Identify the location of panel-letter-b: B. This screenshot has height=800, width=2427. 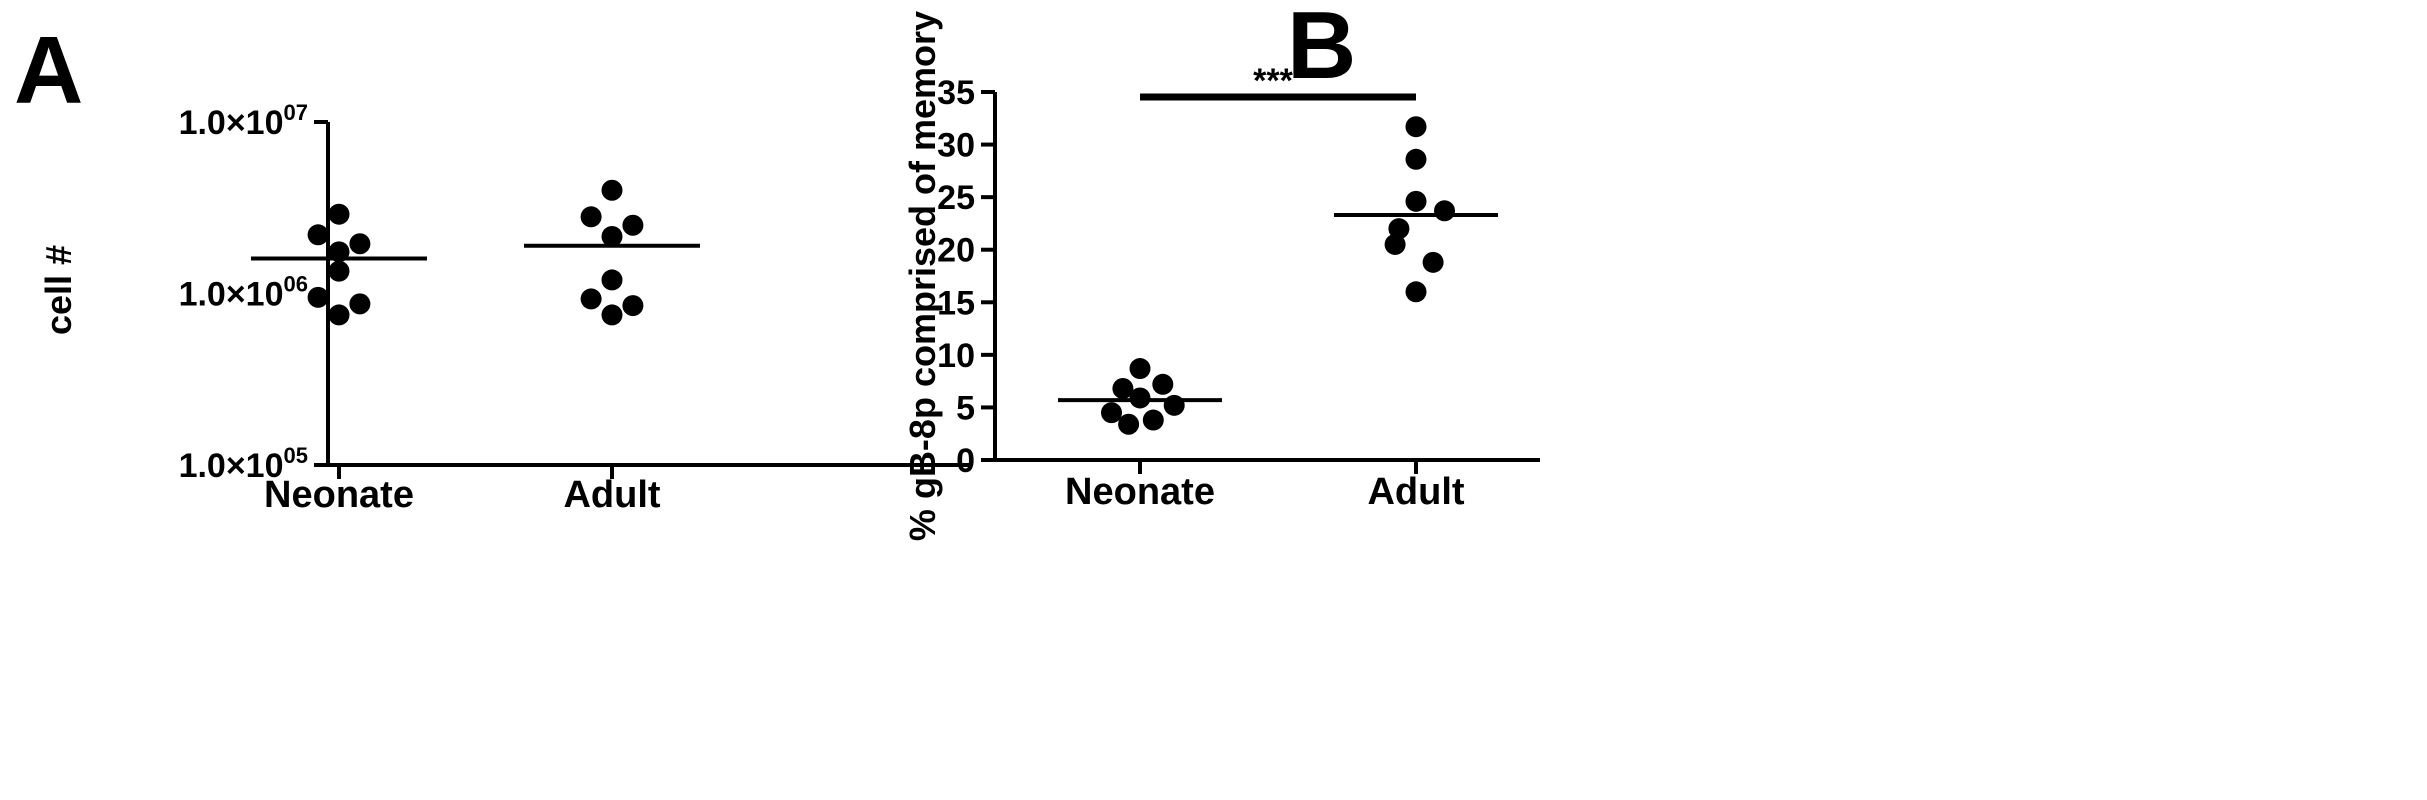
(1321, 49).